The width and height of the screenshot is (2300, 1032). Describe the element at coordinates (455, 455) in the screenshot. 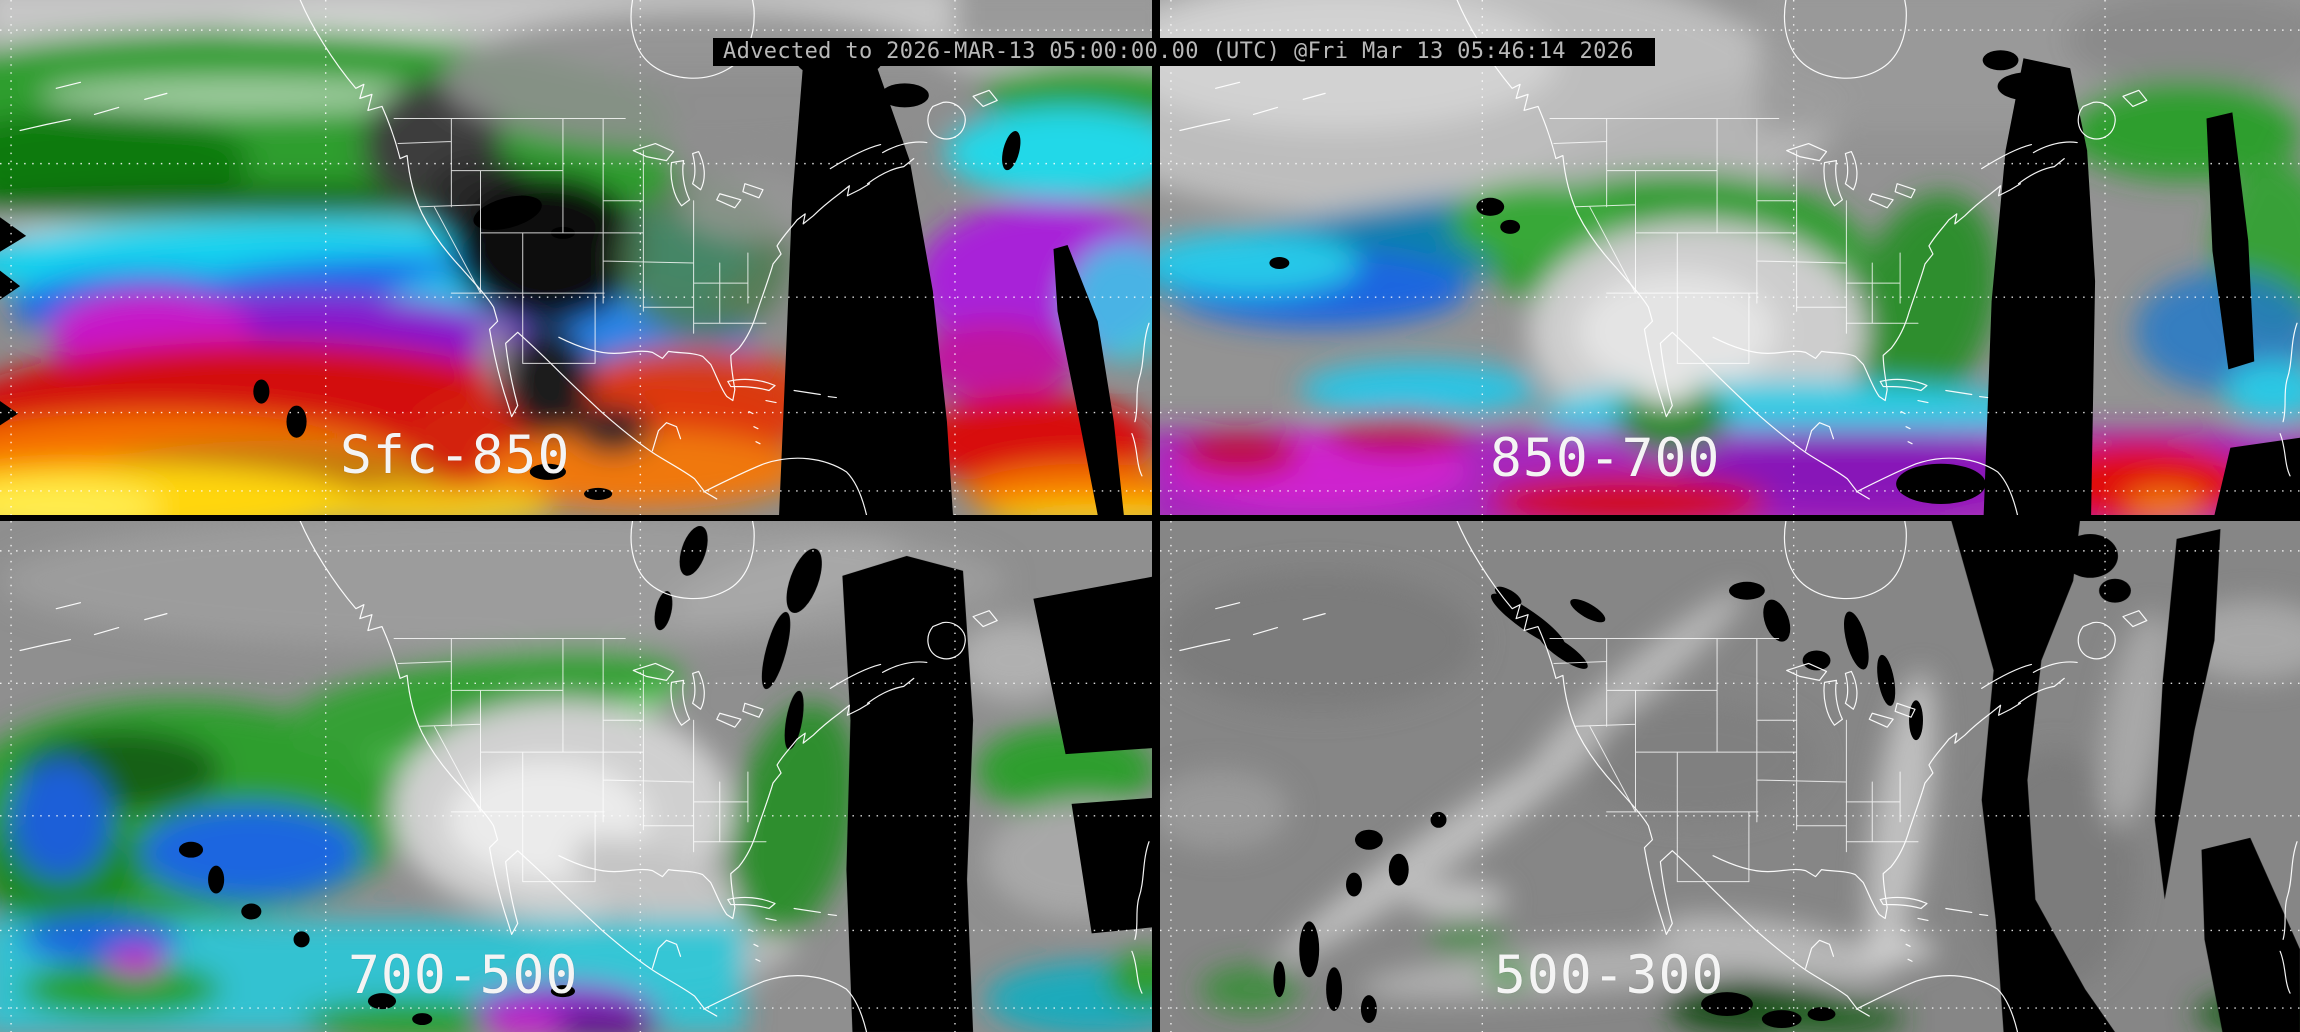

I see `panel-label-sfc-850: Sfc-850` at that location.